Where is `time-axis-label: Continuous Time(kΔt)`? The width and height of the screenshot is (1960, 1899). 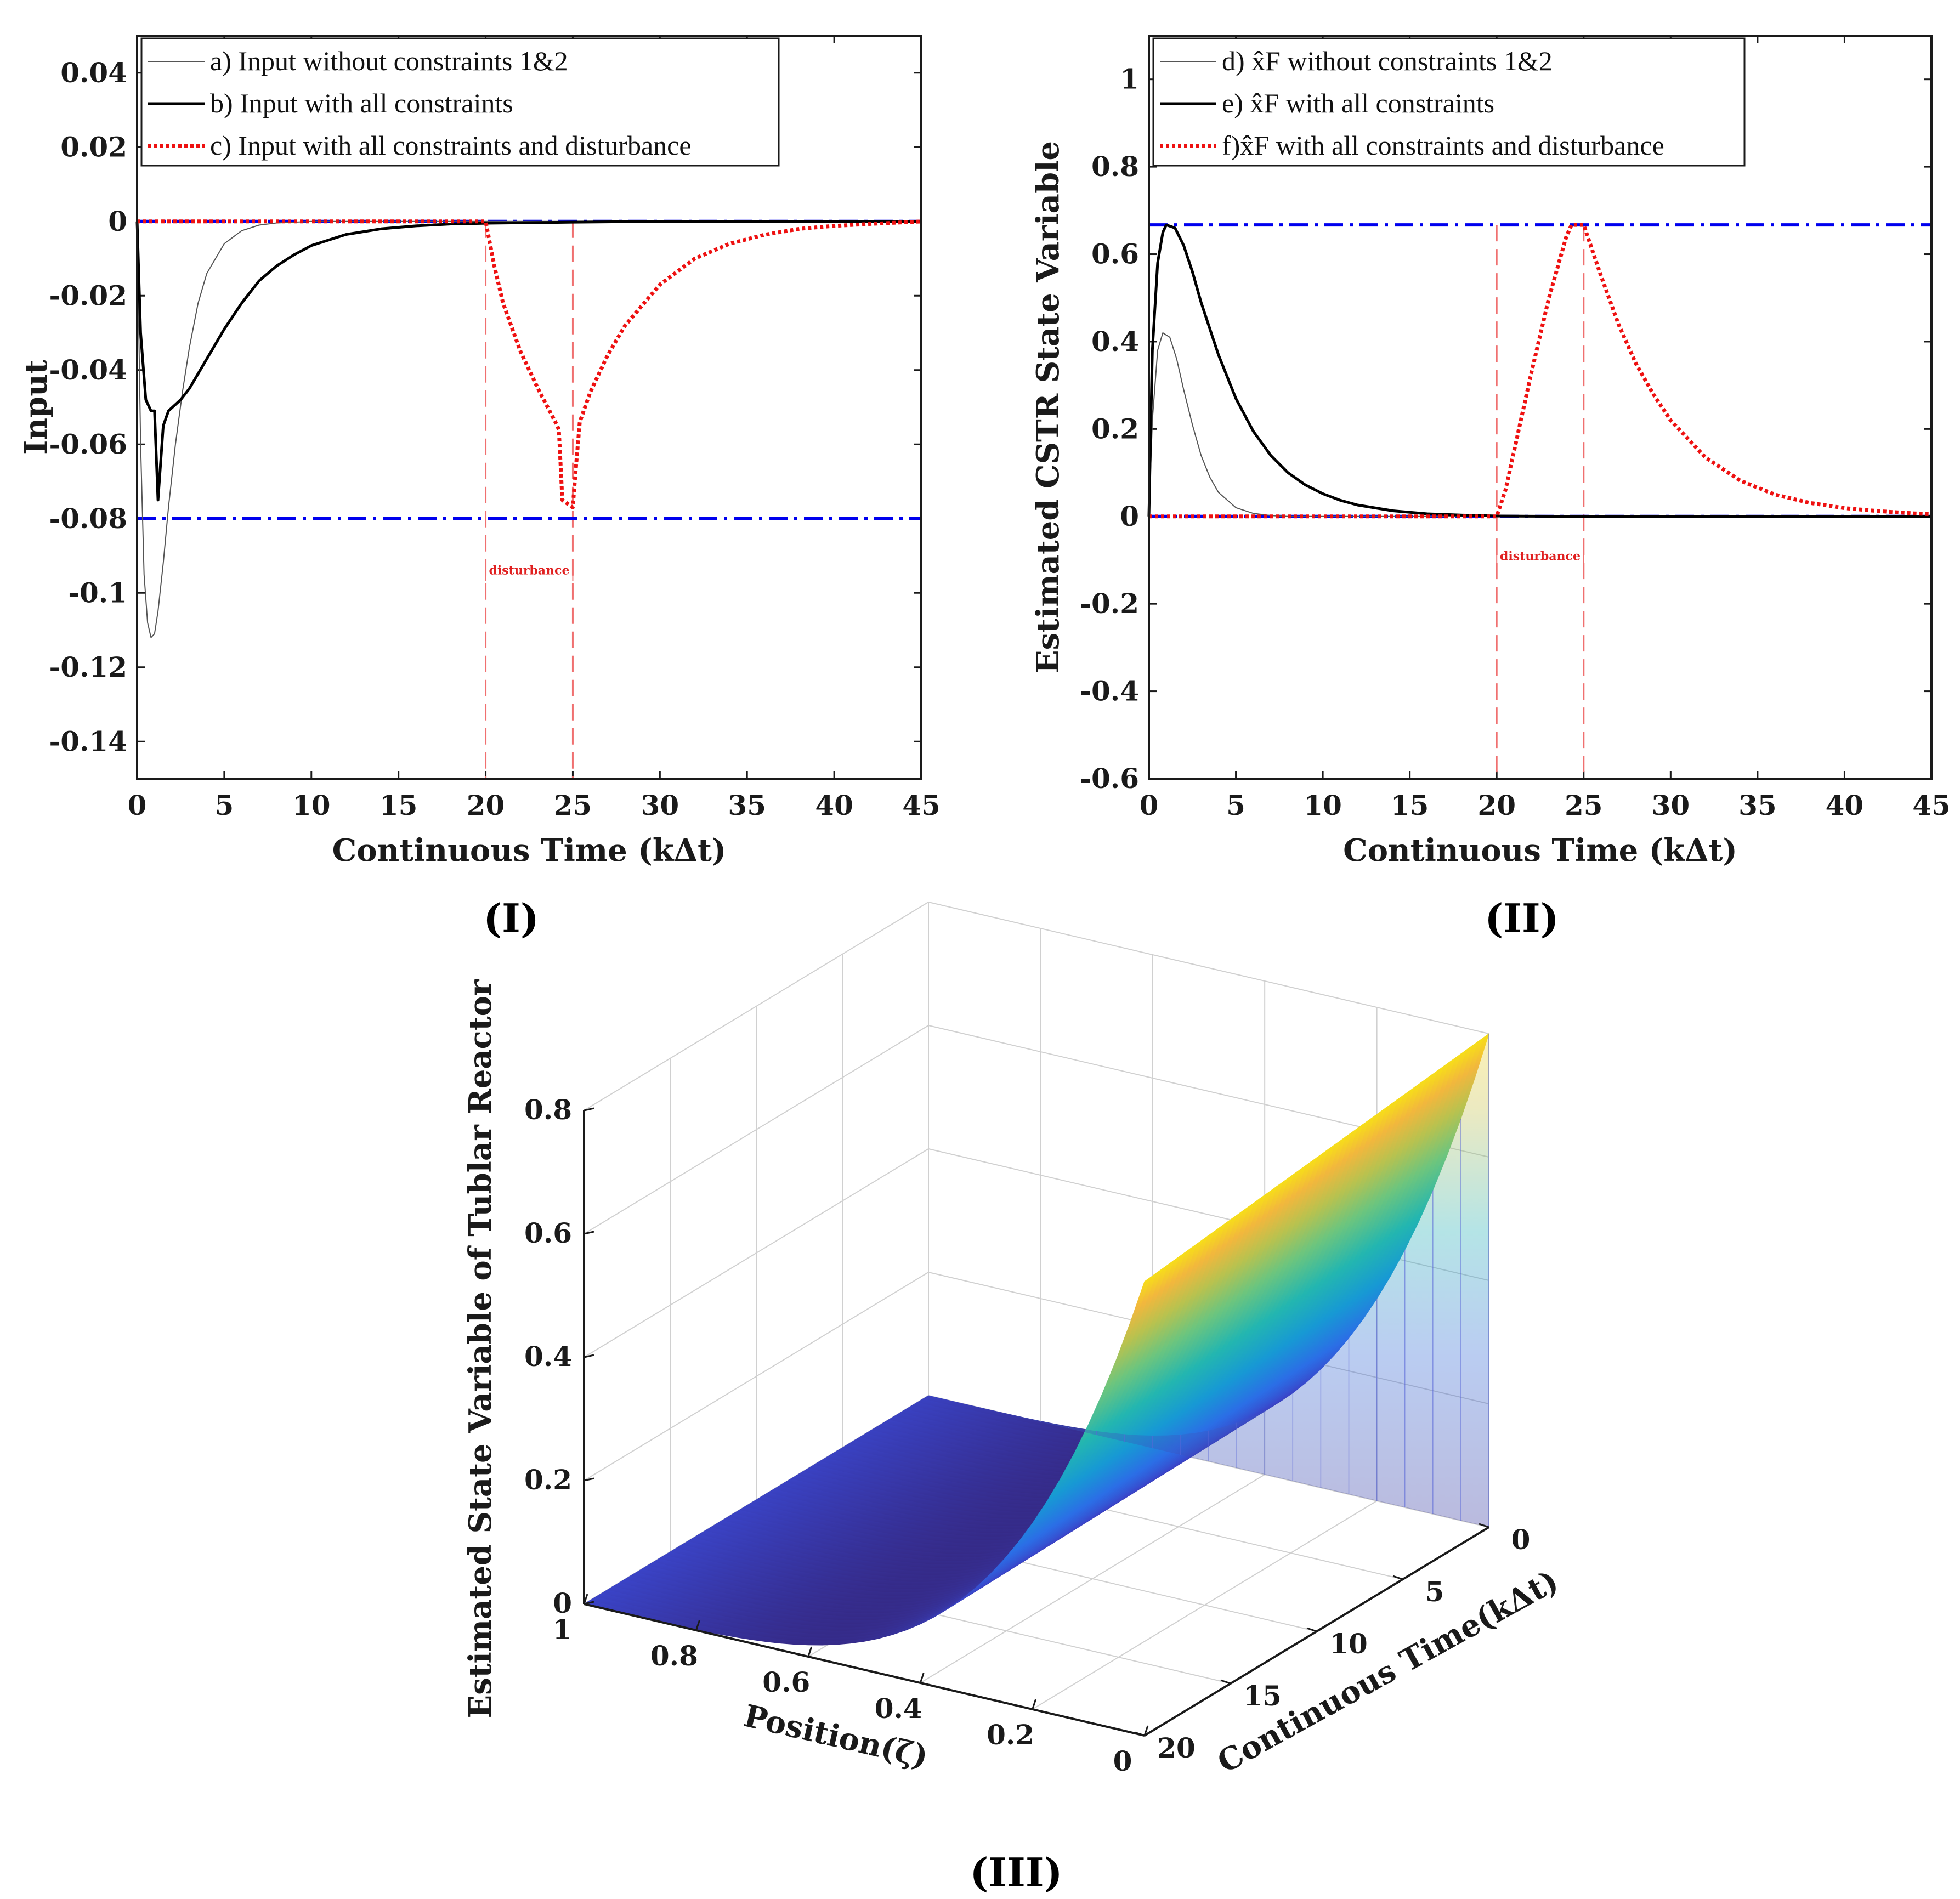 time-axis-label: Continuous Time(kΔt) is located at coordinates (1388, 1672).